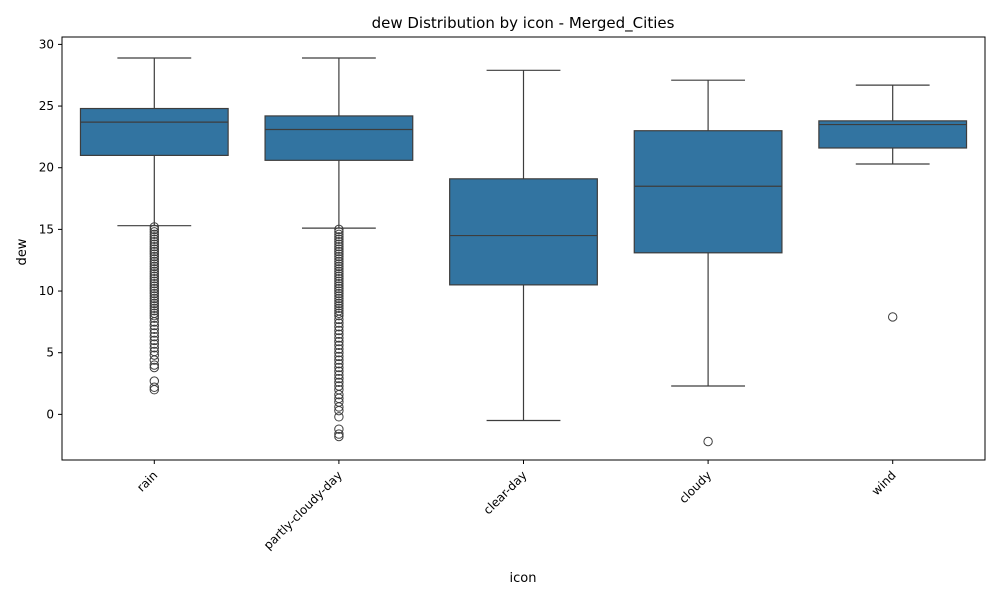  I want to click on y-tick-label: 15, so click(46, 229).